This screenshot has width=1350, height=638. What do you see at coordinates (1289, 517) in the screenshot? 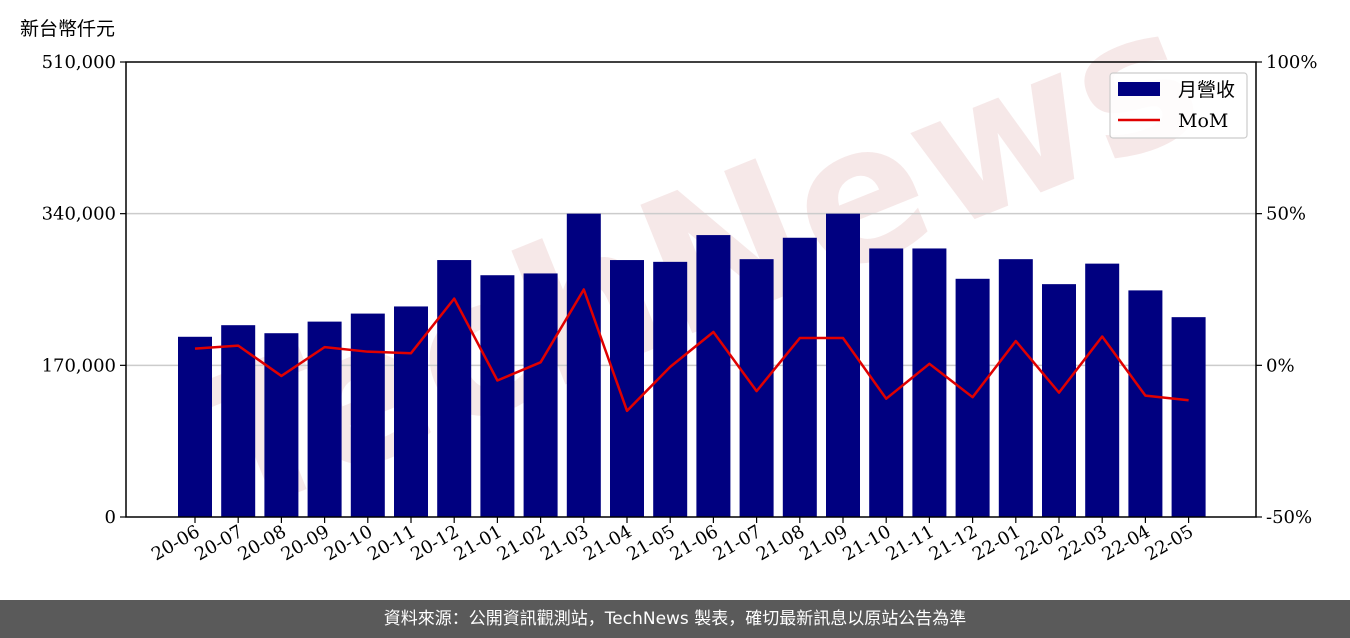
I see `y-right-tick-label: -50%` at bounding box center [1289, 517].